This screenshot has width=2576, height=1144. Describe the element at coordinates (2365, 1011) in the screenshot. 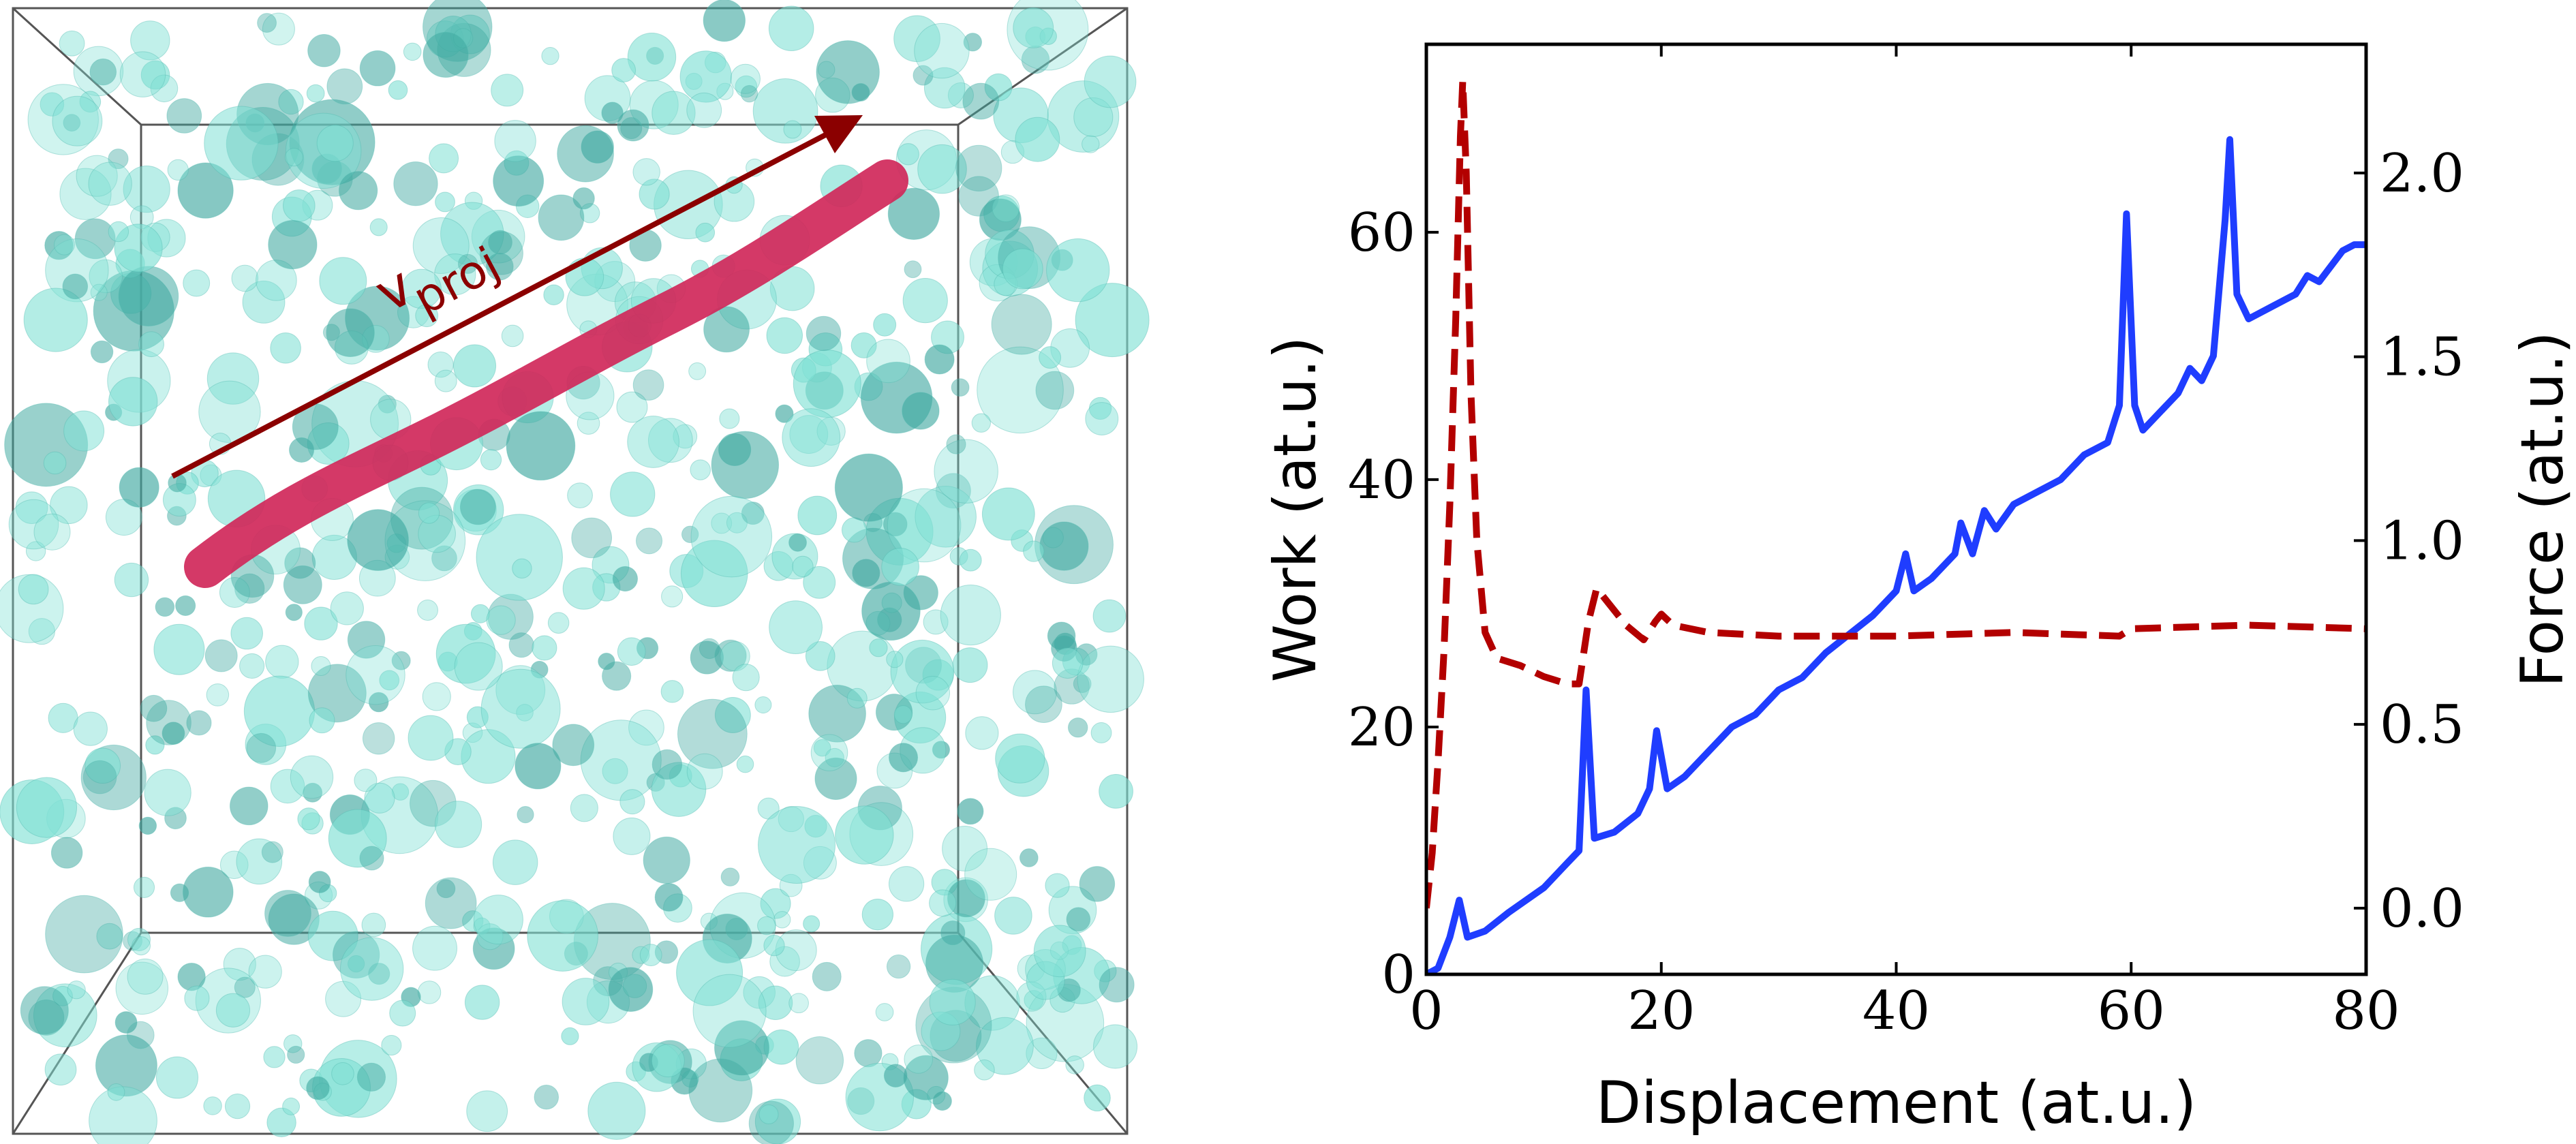

I see `x-tick-label: 80` at that location.